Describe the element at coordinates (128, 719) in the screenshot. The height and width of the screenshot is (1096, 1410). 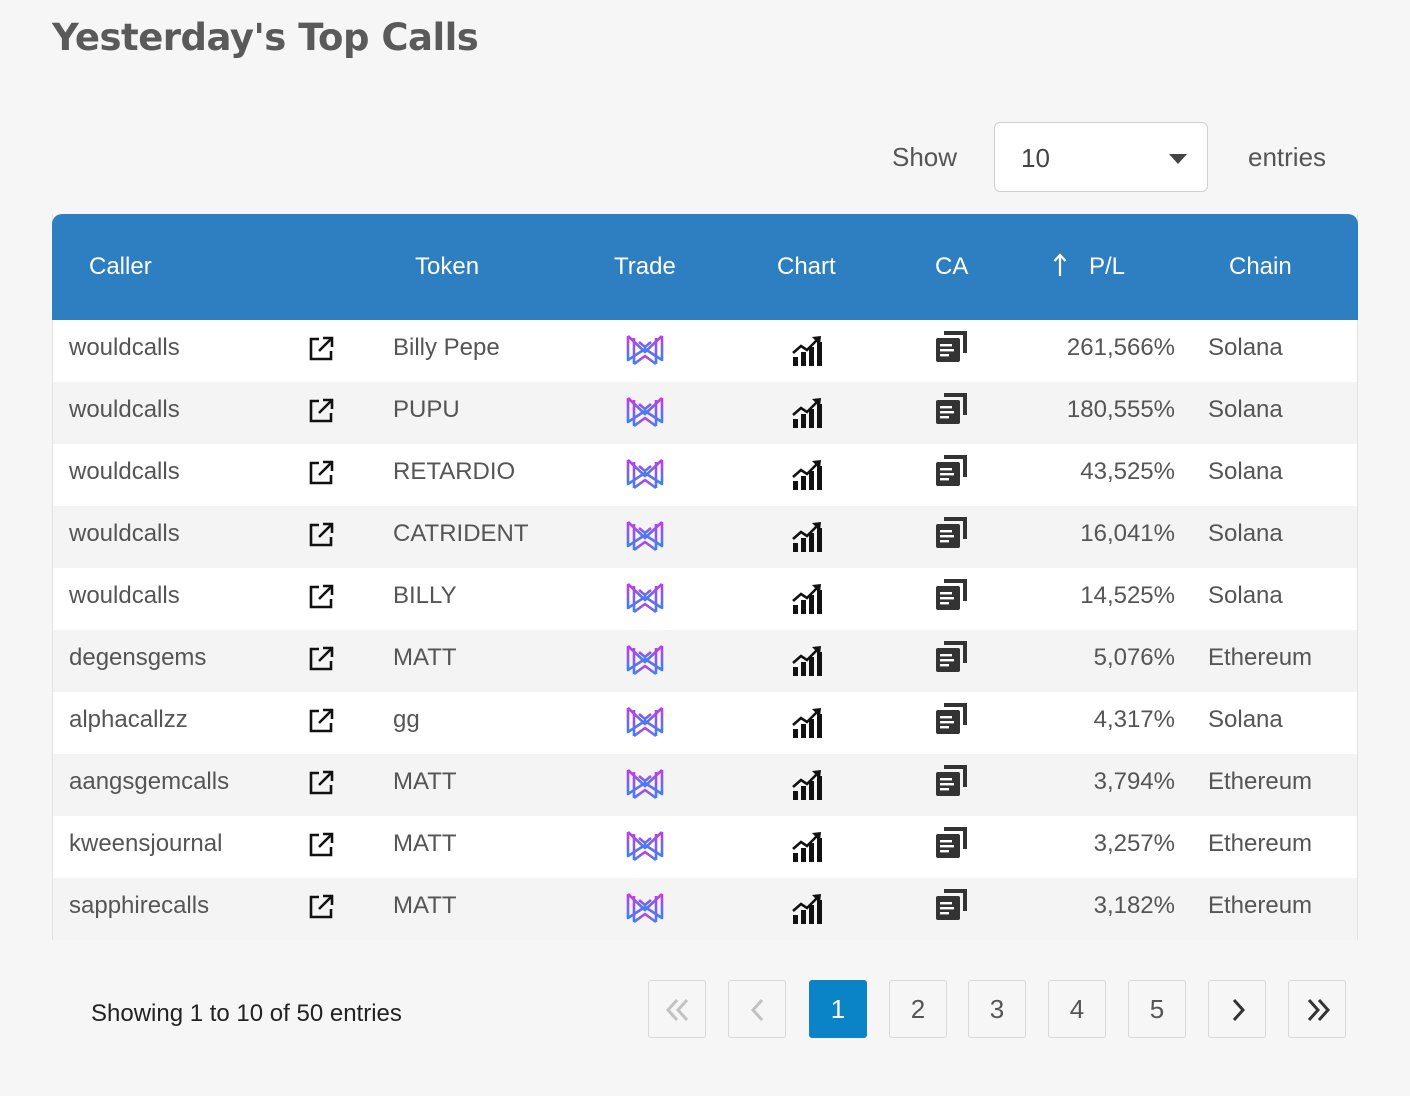
I see `caller-name: alphacallzz` at that location.